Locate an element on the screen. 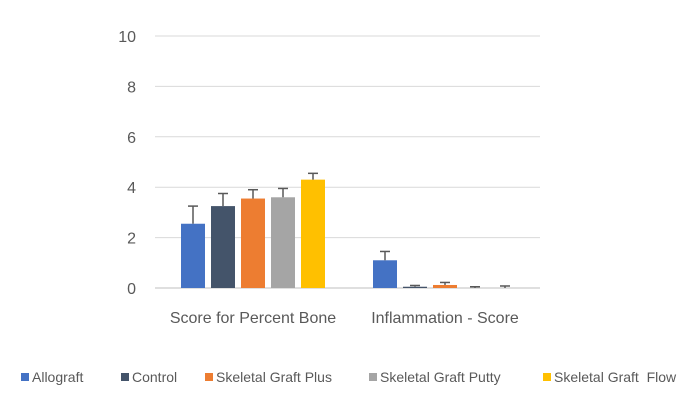  legend-item-skeletal-graft-putty: Skeletal Graft Putty is located at coordinates (435, 377).